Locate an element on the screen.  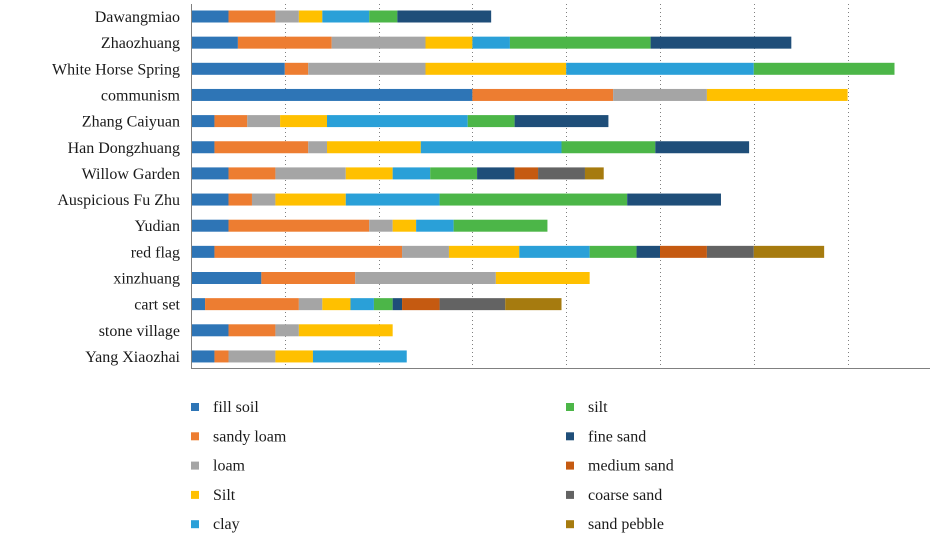
category-label: cart set is located at coordinates (157, 305).